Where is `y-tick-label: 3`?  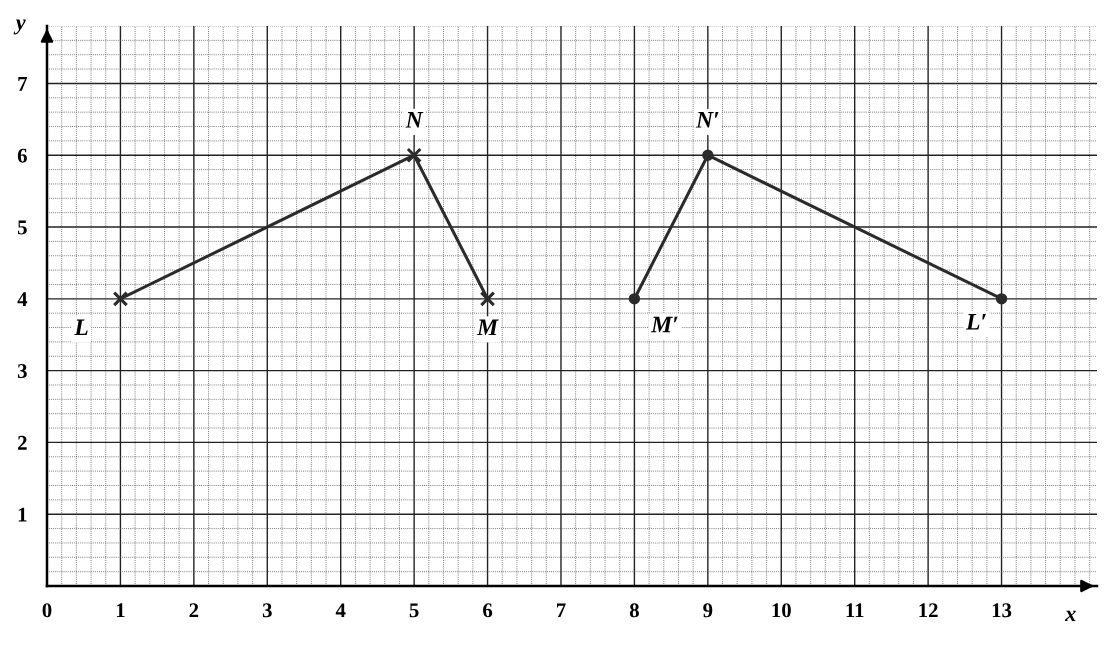
y-tick-label: 3 is located at coordinates (22, 371).